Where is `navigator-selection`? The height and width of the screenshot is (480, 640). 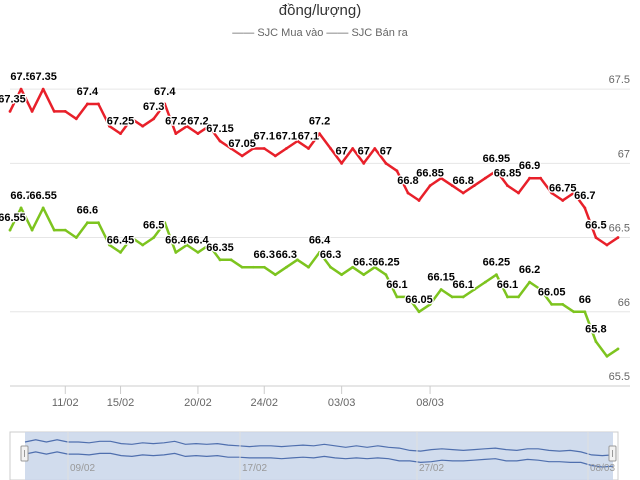 navigator-selection is located at coordinates (319, 456).